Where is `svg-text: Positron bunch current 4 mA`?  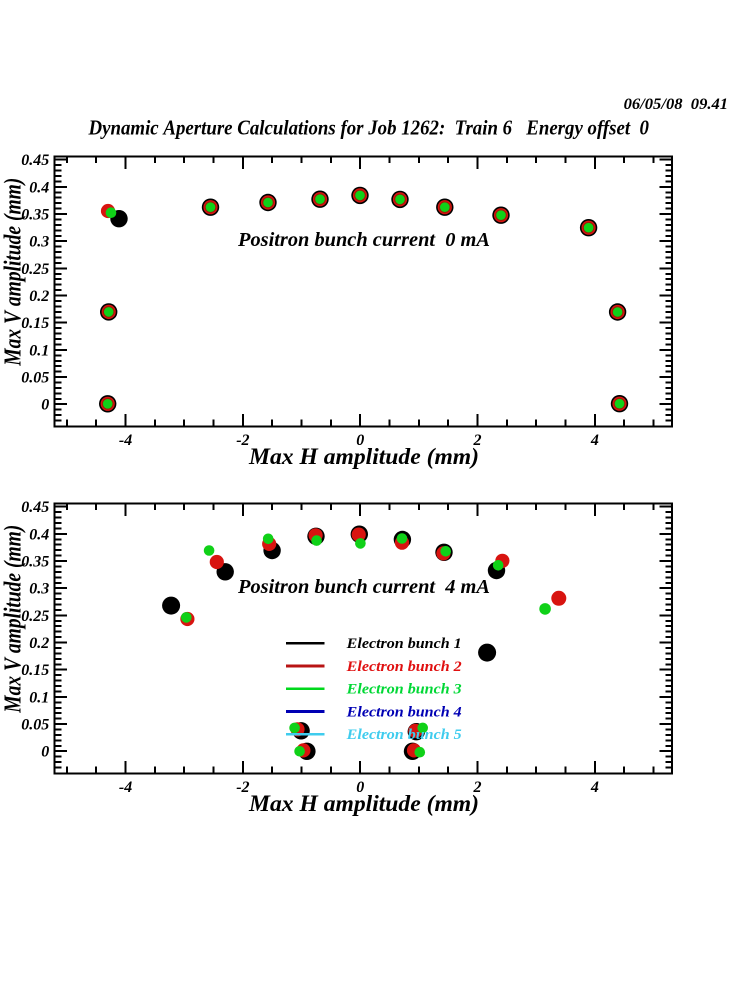
svg-text: Positron bunch current 4 mA is located at coordinates (363, 587).